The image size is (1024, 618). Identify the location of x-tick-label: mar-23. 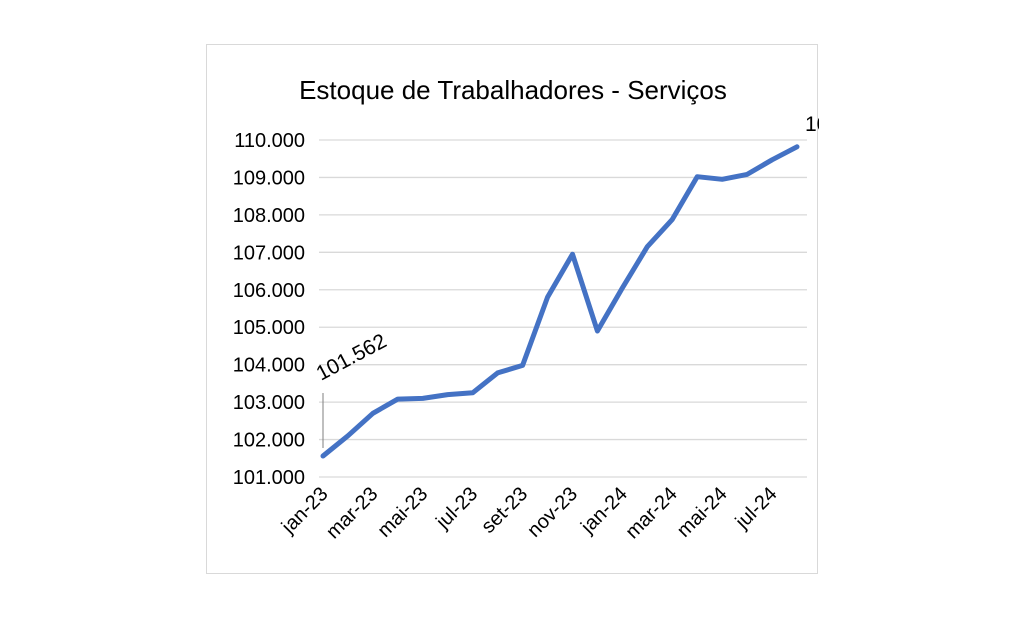
(352, 513).